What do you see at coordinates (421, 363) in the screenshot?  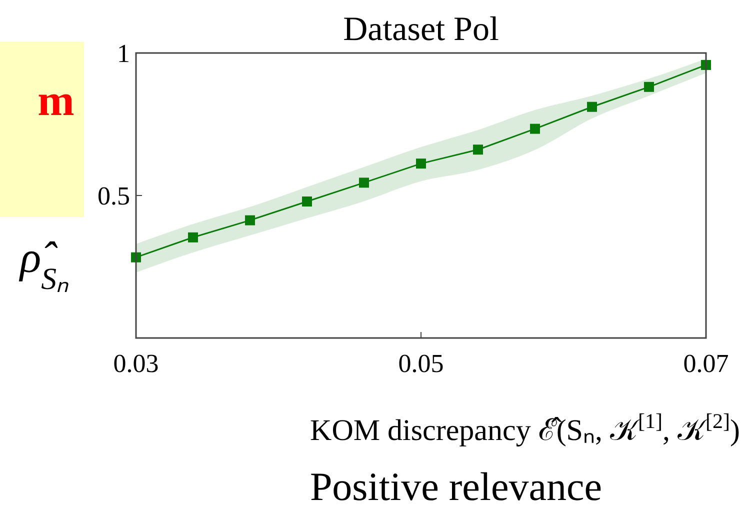 I see `x-tick-label: 0.05` at bounding box center [421, 363].